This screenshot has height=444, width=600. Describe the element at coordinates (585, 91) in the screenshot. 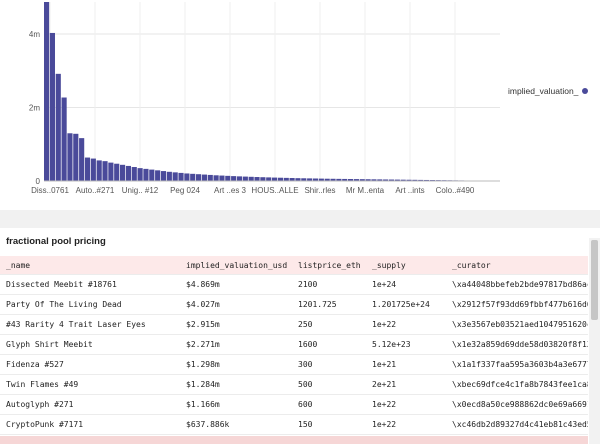

I see `legend-dot-icon` at that location.